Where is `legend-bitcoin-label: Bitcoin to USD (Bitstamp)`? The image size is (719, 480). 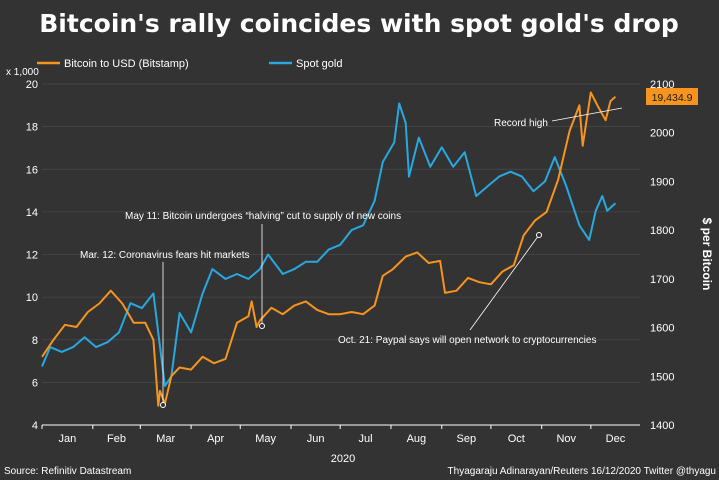
legend-bitcoin-label: Bitcoin to USD (Bitstamp) is located at coordinates (126, 64).